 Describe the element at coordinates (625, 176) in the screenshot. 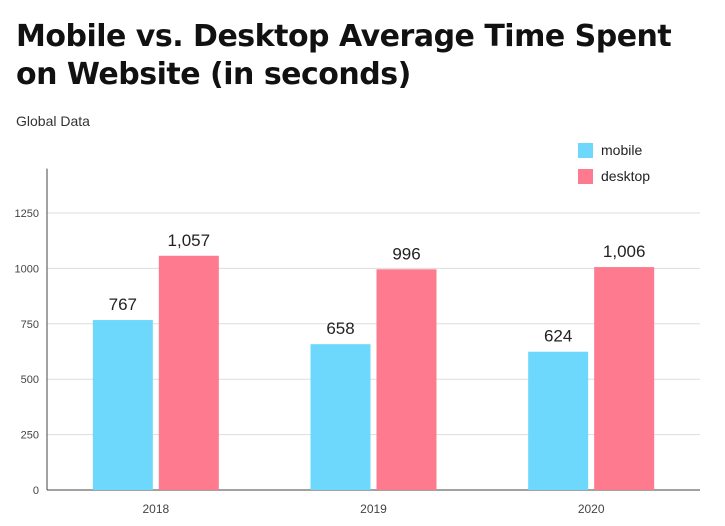

I see `legend-label-desktop: desktop` at that location.